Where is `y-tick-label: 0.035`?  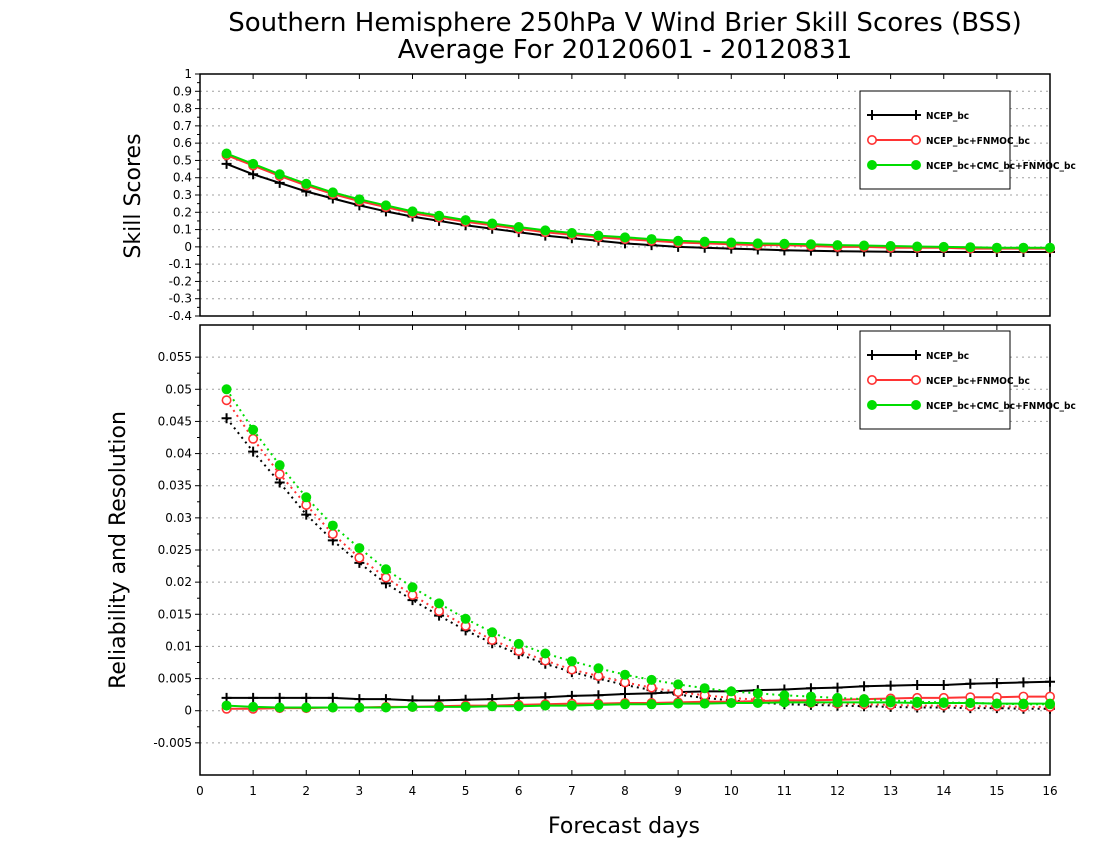 y-tick-label: 0.035 is located at coordinates (175, 486).